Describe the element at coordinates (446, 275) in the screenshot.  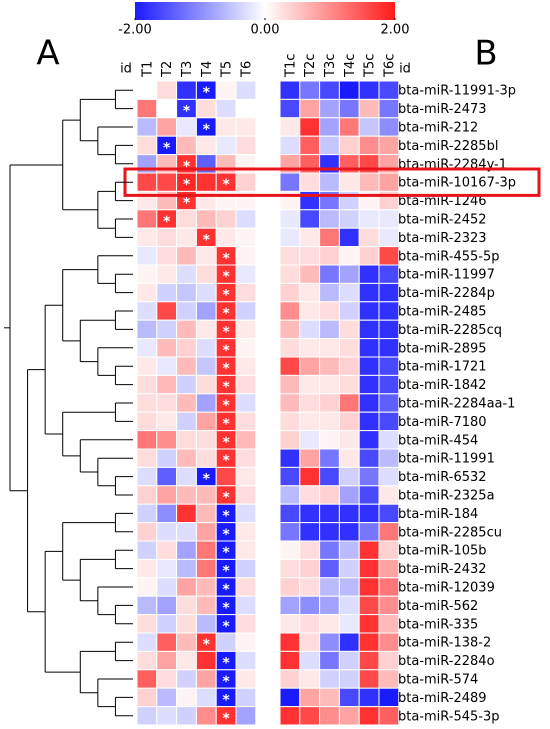
I see `row-label: bta-miR-11997` at that location.